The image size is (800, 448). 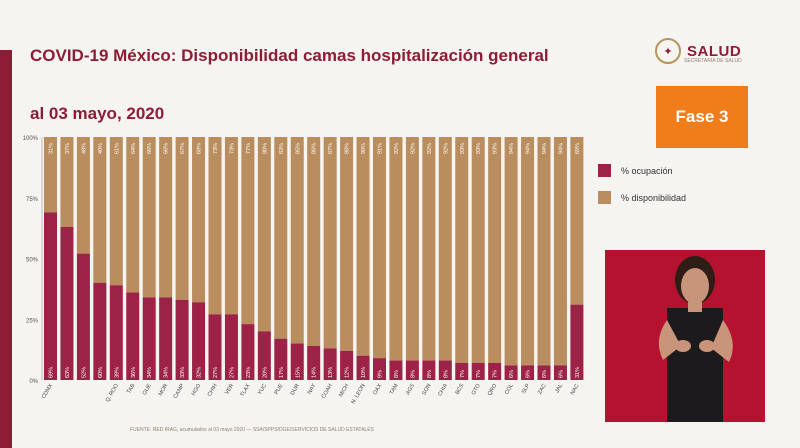 What do you see at coordinates (460, 389) in the screenshot?
I see `x-tick-label: BCS` at bounding box center [460, 389].